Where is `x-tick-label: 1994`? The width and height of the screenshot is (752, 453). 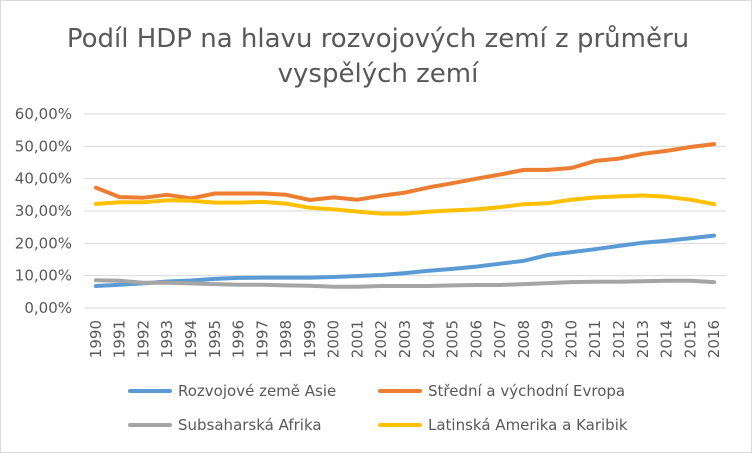 x-tick-label: 1994 is located at coordinates (191, 339).